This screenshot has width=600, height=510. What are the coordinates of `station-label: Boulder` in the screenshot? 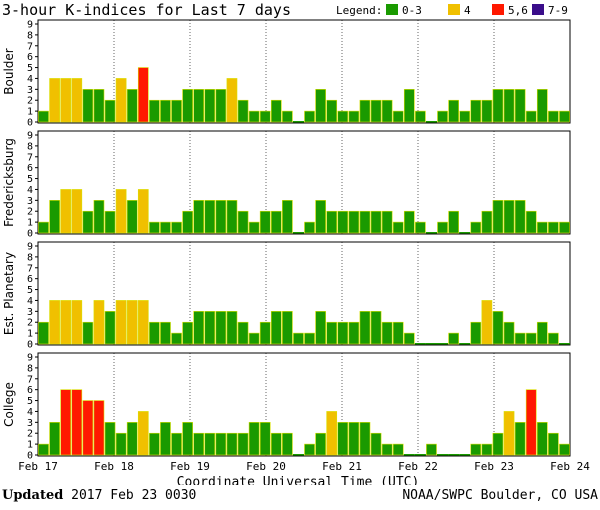 It's located at (9, 71).